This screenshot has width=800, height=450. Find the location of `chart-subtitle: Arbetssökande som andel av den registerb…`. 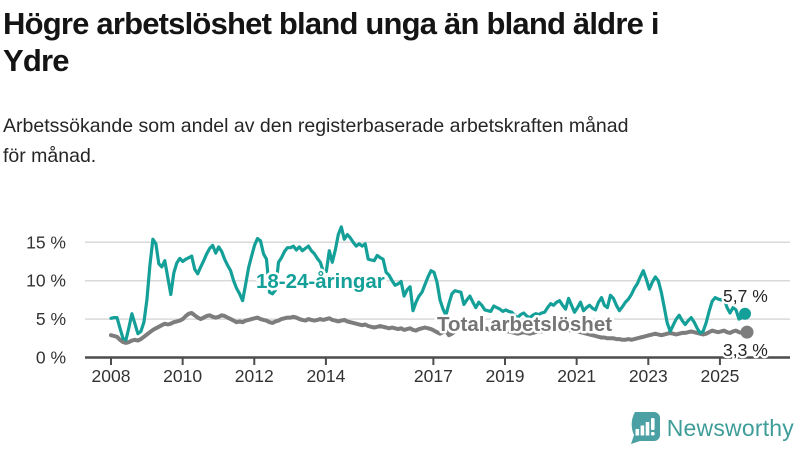

chart-subtitle: Arbetssökande som andel av den registerb… is located at coordinates (400, 141).